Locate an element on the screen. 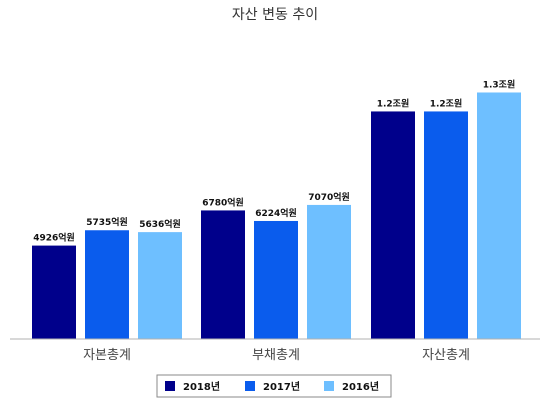 The width and height of the screenshot is (550, 401). legend-label: 2016년 is located at coordinates (360, 386).